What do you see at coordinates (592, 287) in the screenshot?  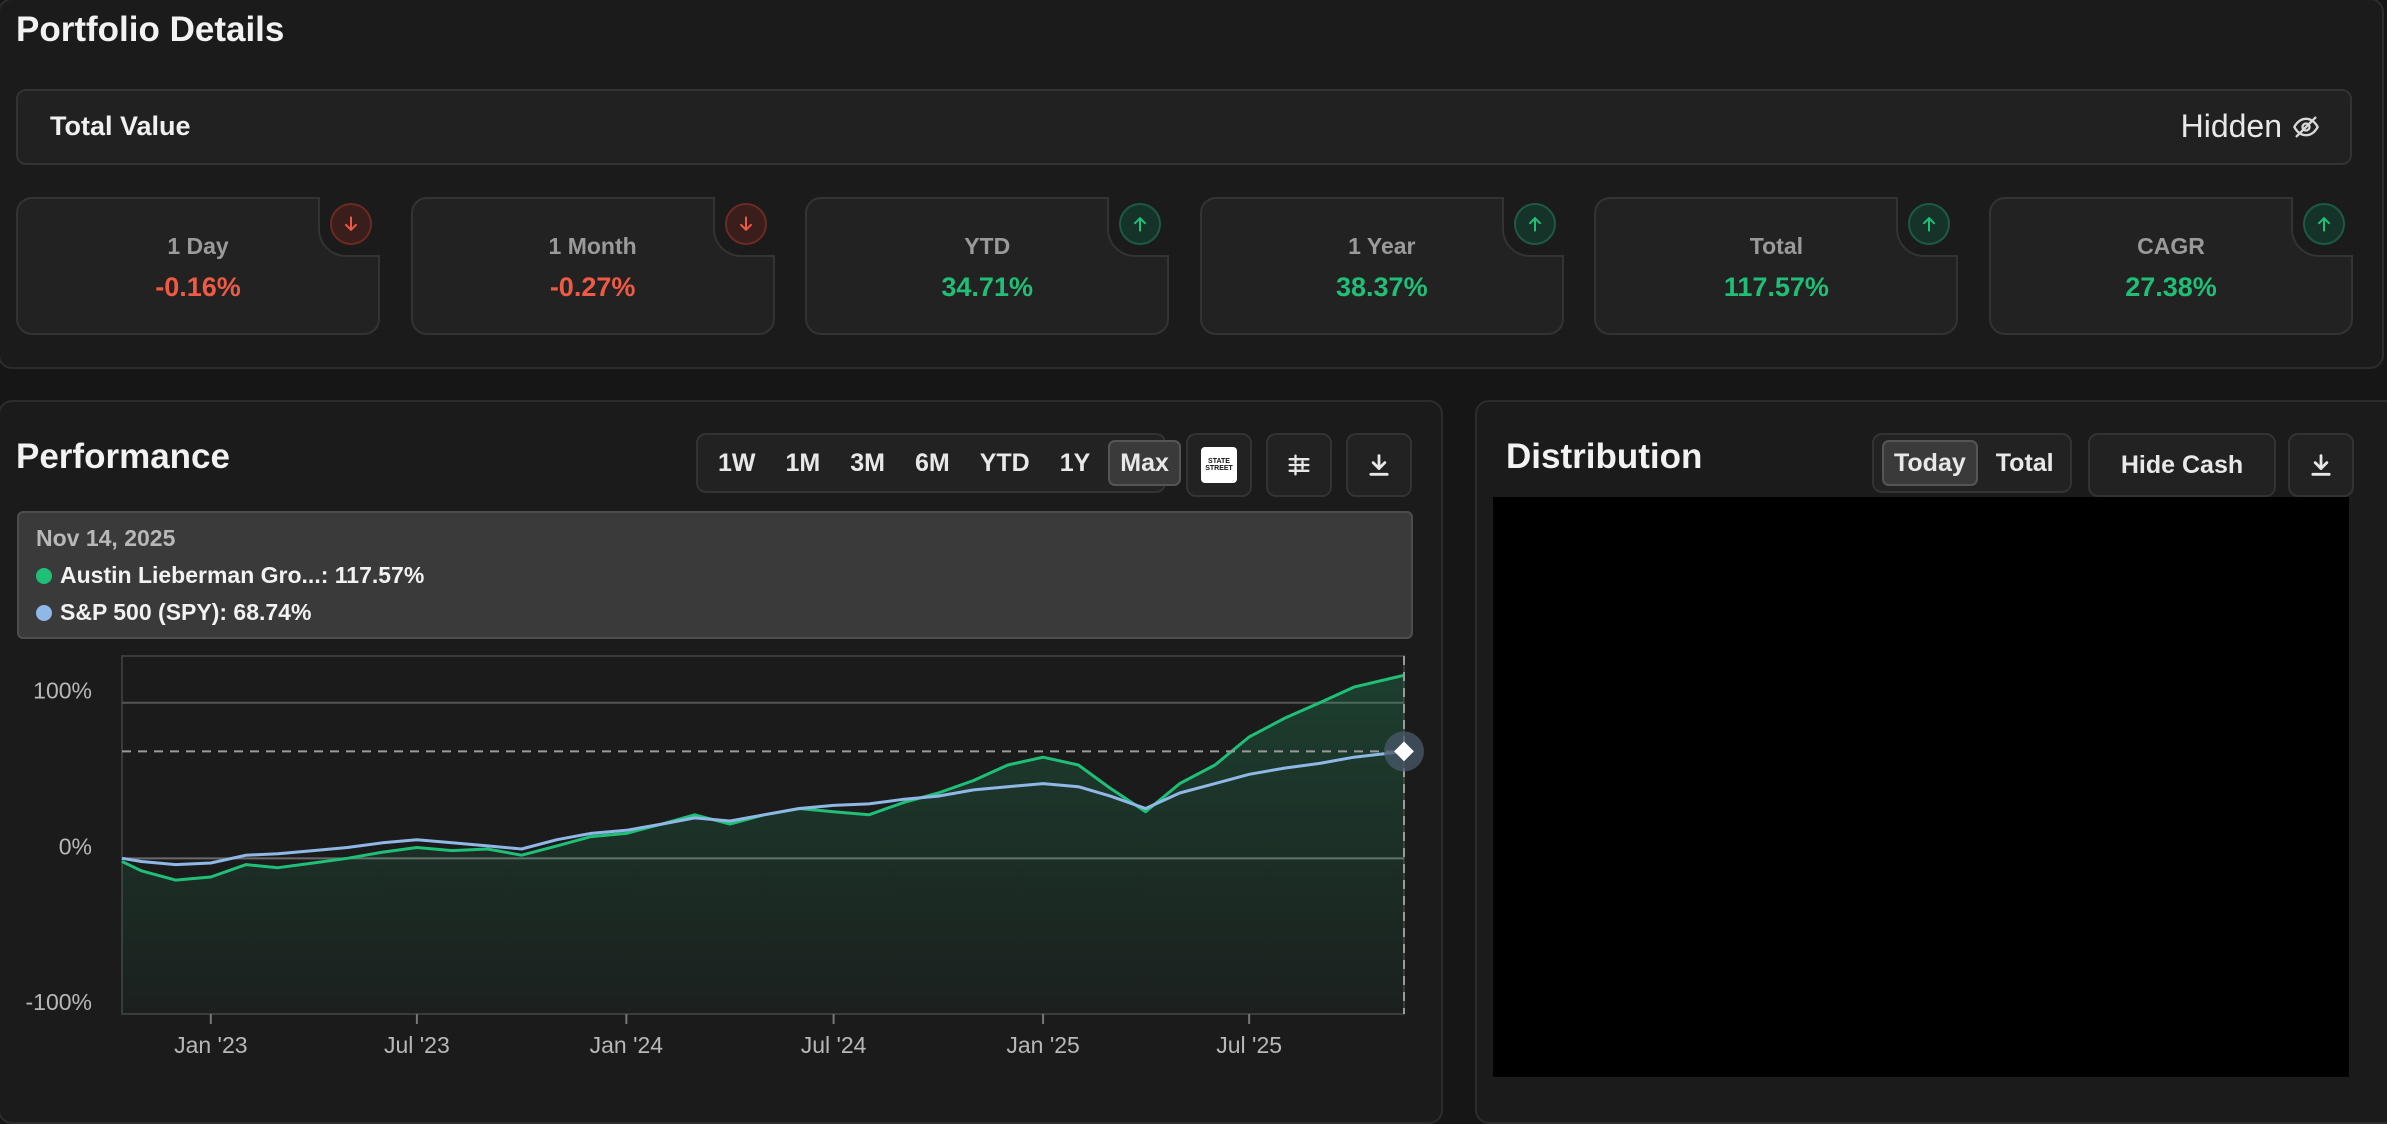 I see `stat-value: -0.27%` at bounding box center [592, 287].